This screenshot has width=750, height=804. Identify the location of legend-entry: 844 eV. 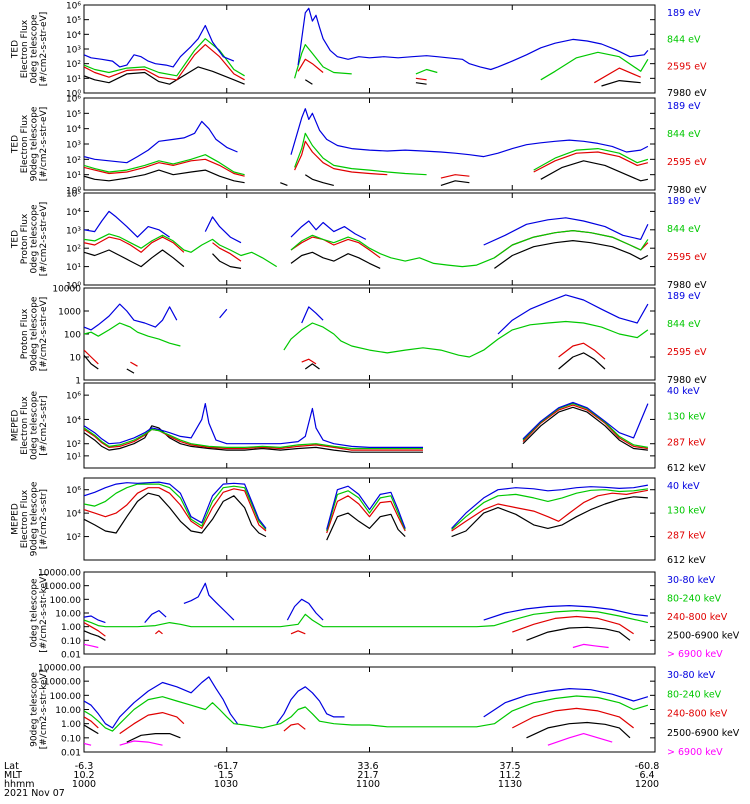
(684, 324).